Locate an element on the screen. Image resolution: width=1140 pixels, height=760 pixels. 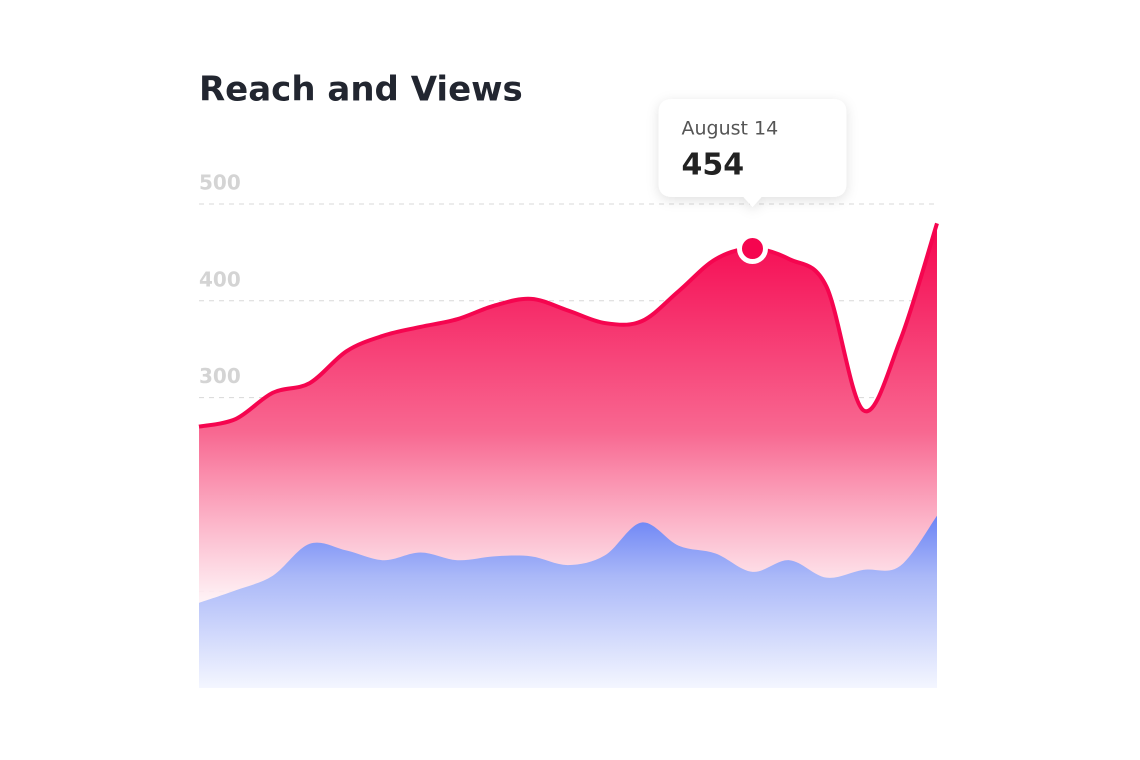
y-tick-label: 500 is located at coordinates (220, 183).